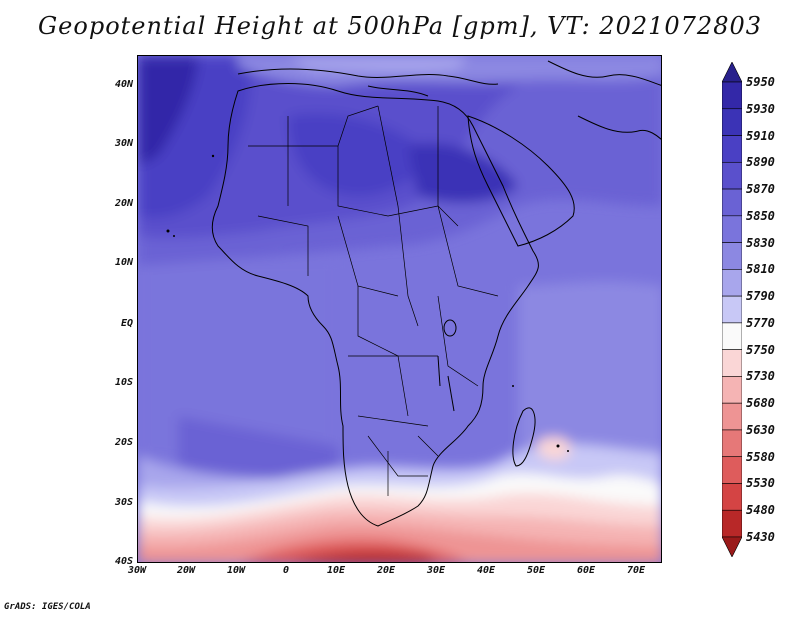 This screenshot has height=618, width=800. What do you see at coordinates (760, 483) in the screenshot?
I see `colorbar-label: 5530` at bounding box center [760, 483].